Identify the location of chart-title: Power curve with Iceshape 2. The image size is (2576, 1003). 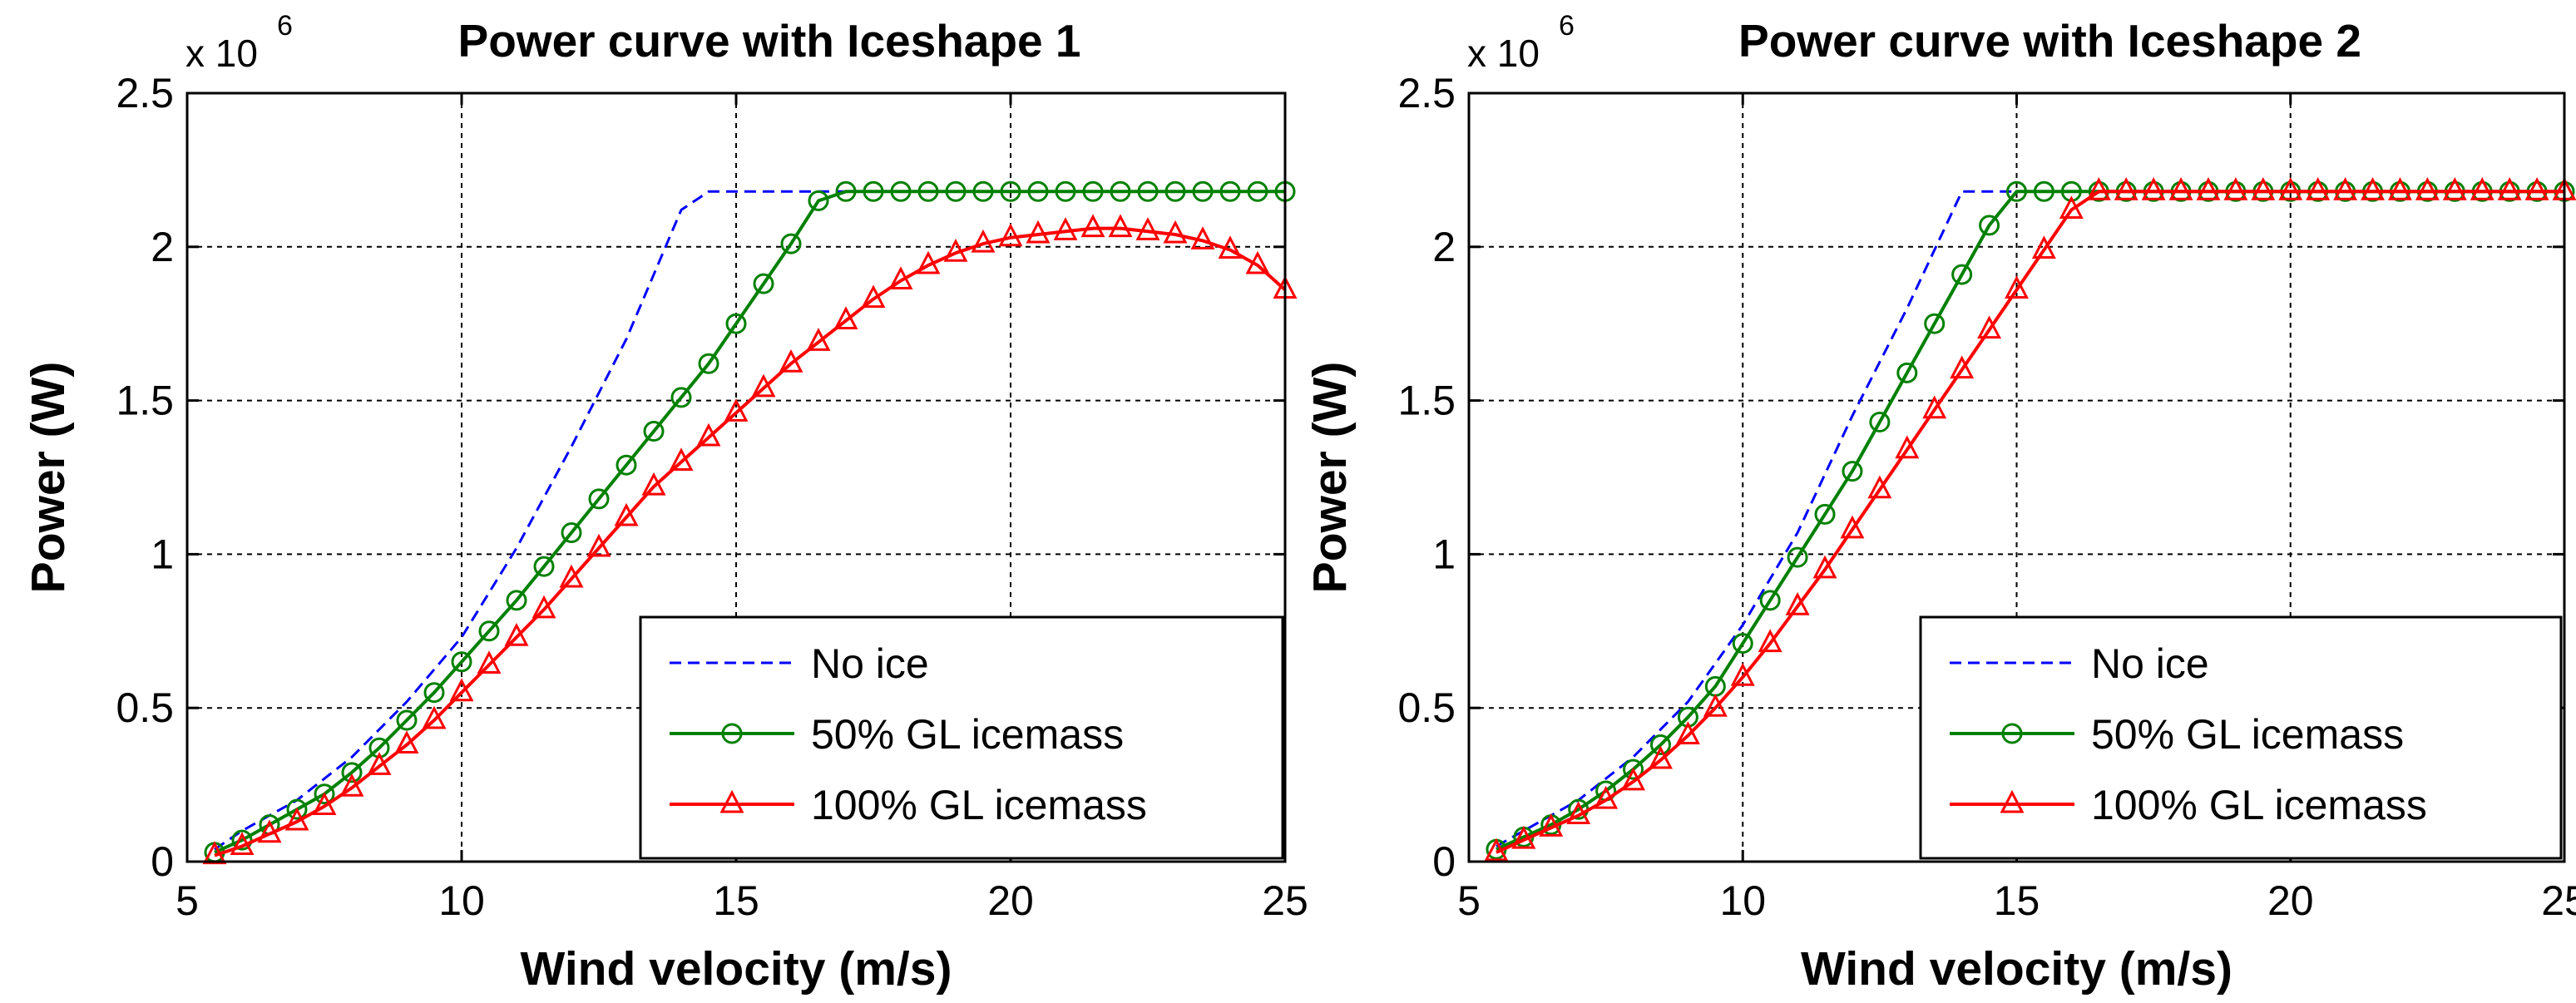
(2049, 41).